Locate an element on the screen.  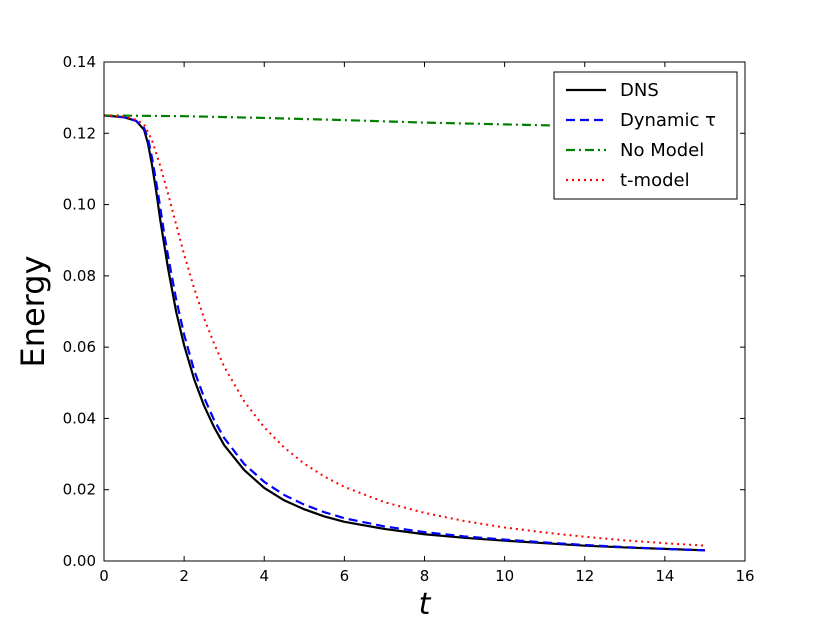
legend-label-1: Dynamic τ is located at coordinates (668, 120).